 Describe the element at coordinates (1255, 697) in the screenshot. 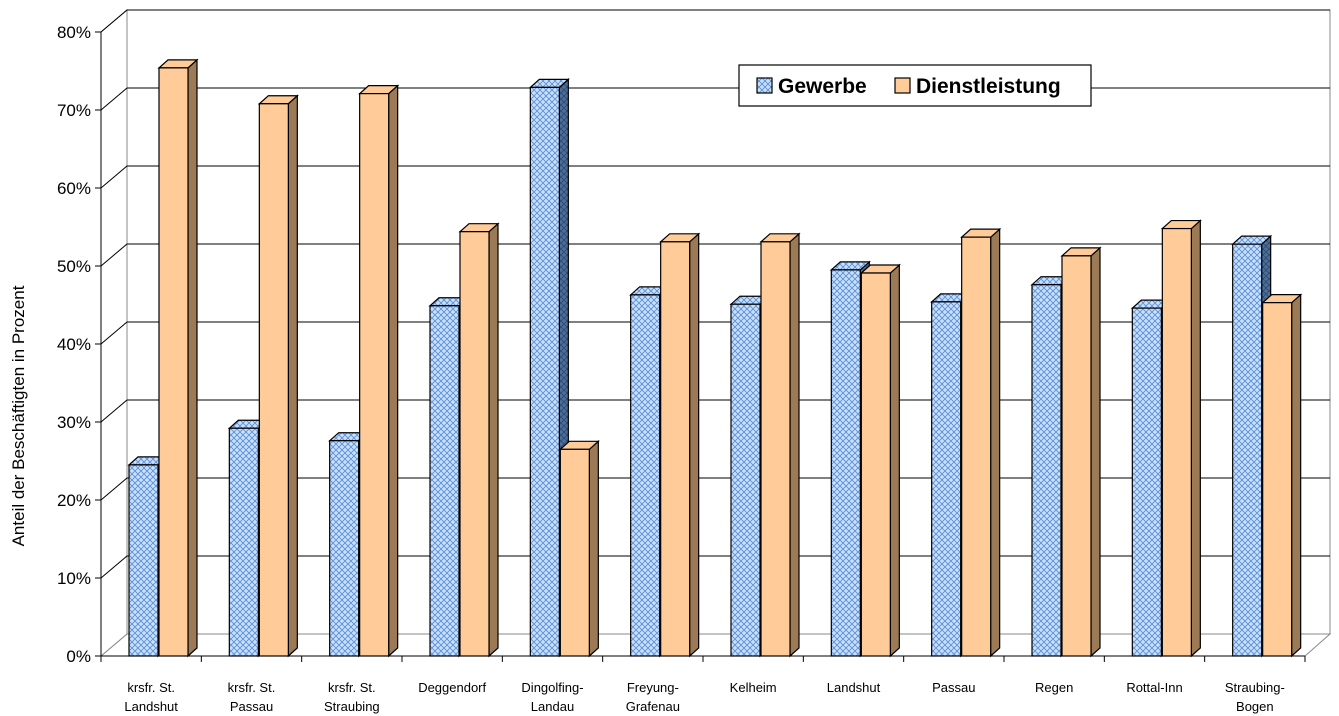

I see `x-tick-label: Straubing-Bogen` at that location.